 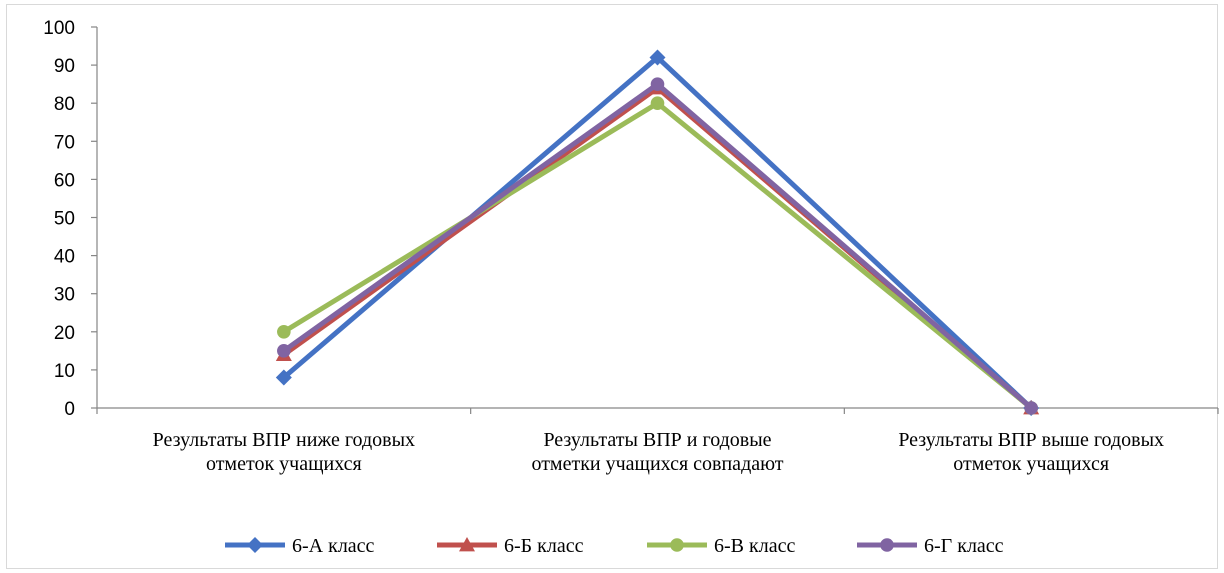 I want to click on y-tick-label: 40, so click(x=64, y=257).